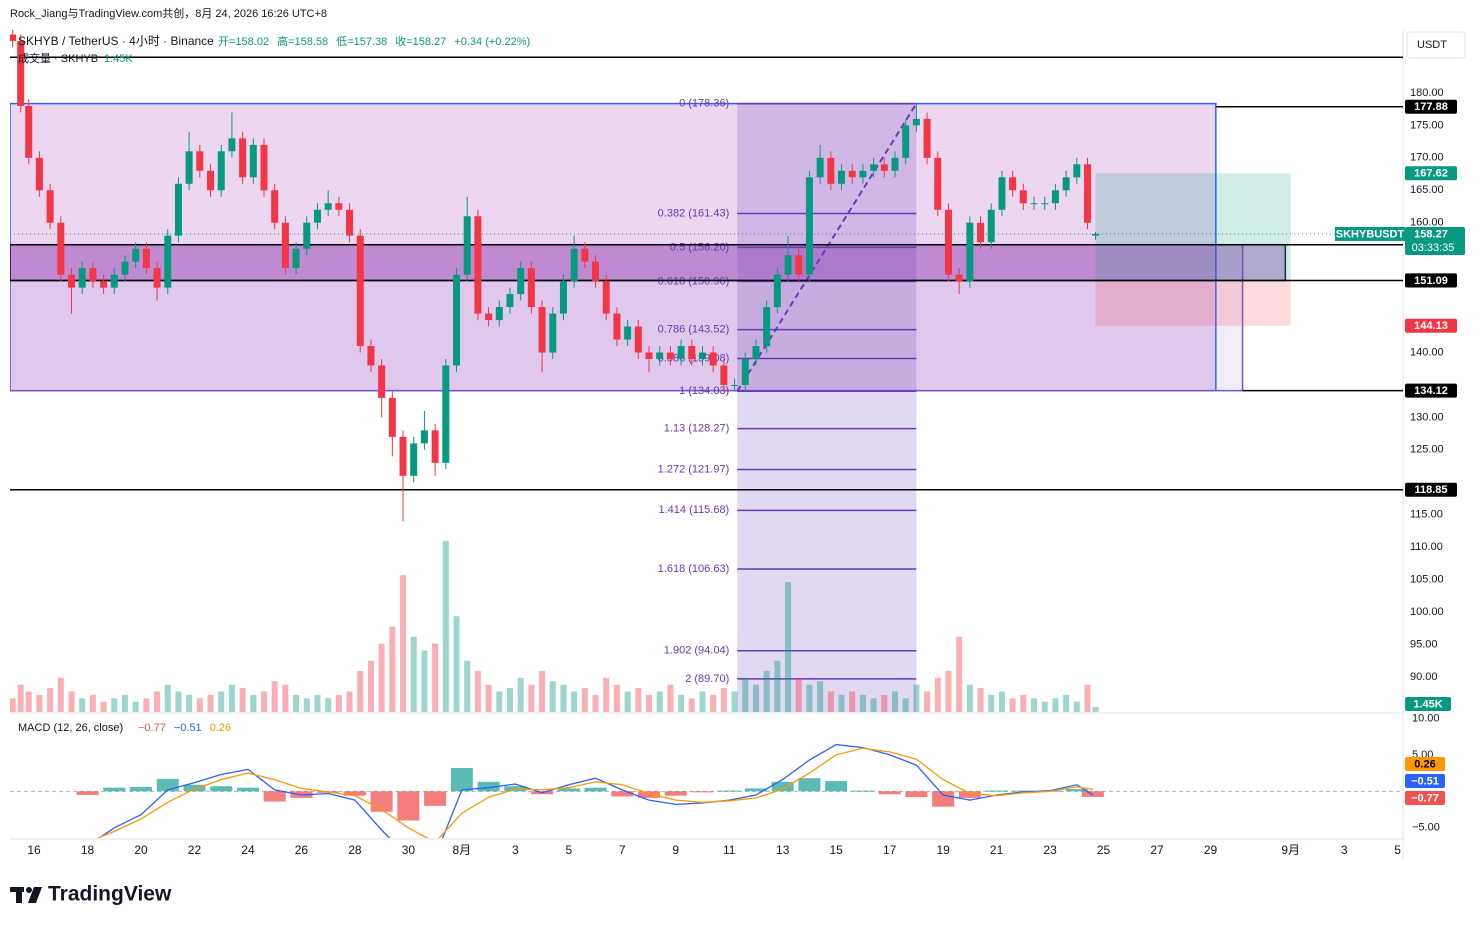  I want to click on zone, so click(648, 262).